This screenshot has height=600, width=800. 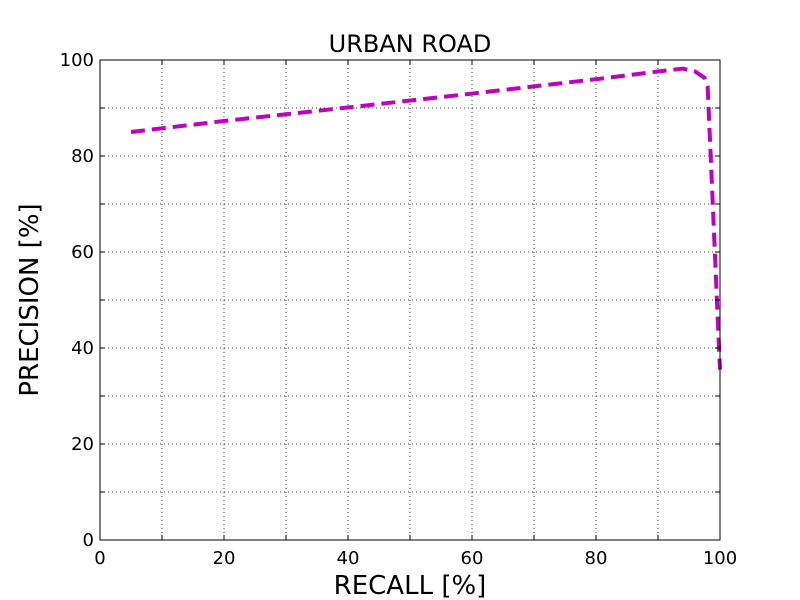 What do you see at coordinates (77, 60) in the screenshot?
I see `y-tick-label: 100` at bounding box center [77, 60].